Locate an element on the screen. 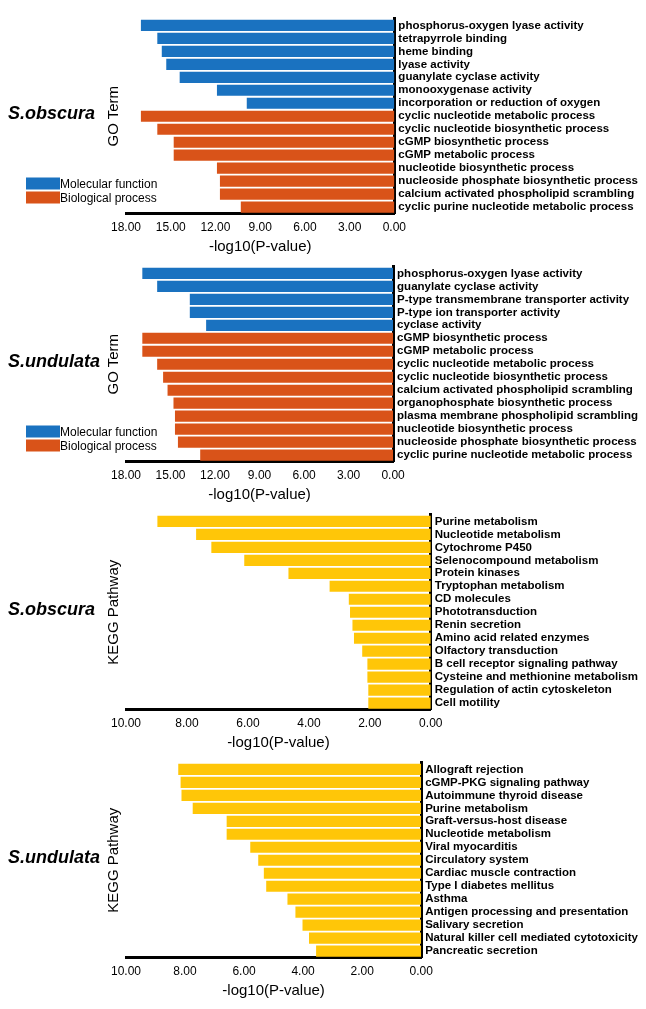  legend-label: Molecular function is located at coordinates (109, 431).